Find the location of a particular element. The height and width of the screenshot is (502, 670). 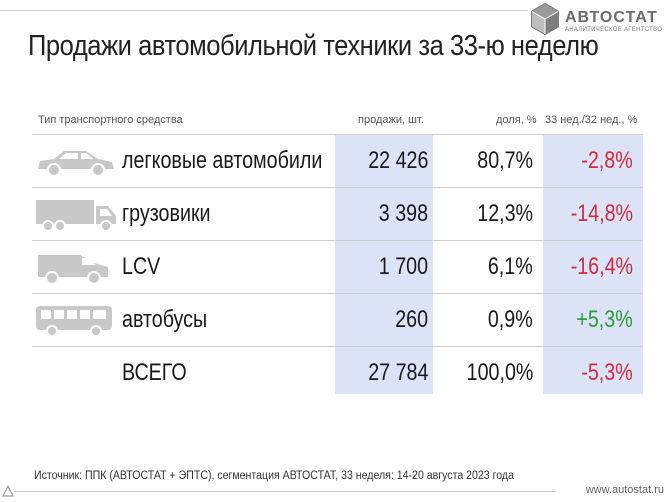

header-sales: продажи, шт. is located at coordinates (391, 120).